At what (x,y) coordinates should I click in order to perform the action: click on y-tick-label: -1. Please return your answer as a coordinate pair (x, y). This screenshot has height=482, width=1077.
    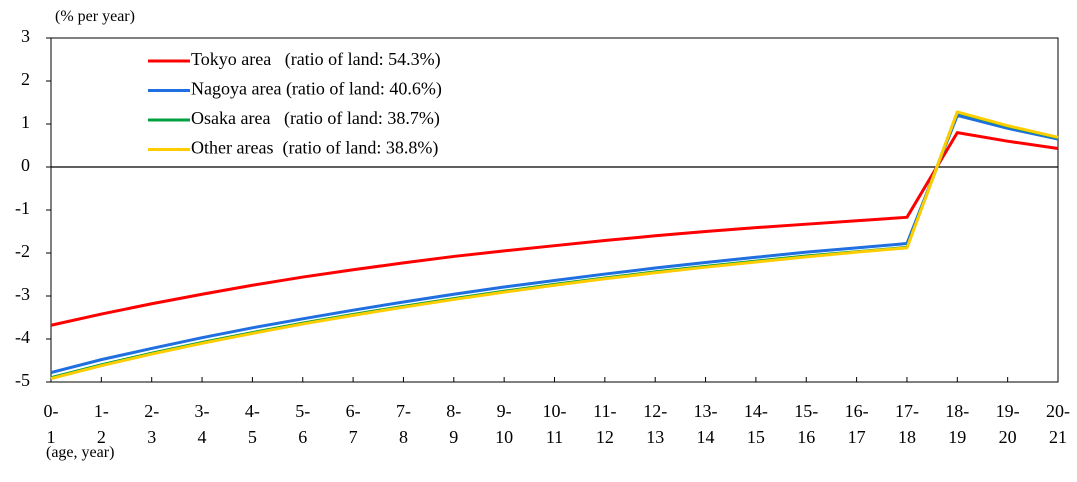
    Looking at the image, I should click on (22, 208).